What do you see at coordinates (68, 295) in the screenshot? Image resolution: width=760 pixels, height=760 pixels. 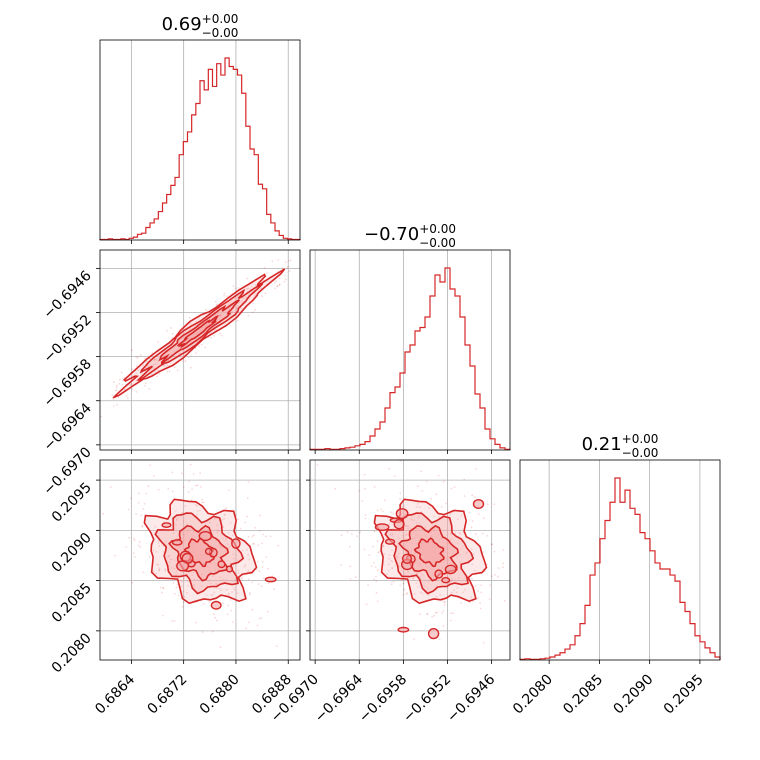 I see `y-tick-label: −0.6946` at bounding box center [68, 295].